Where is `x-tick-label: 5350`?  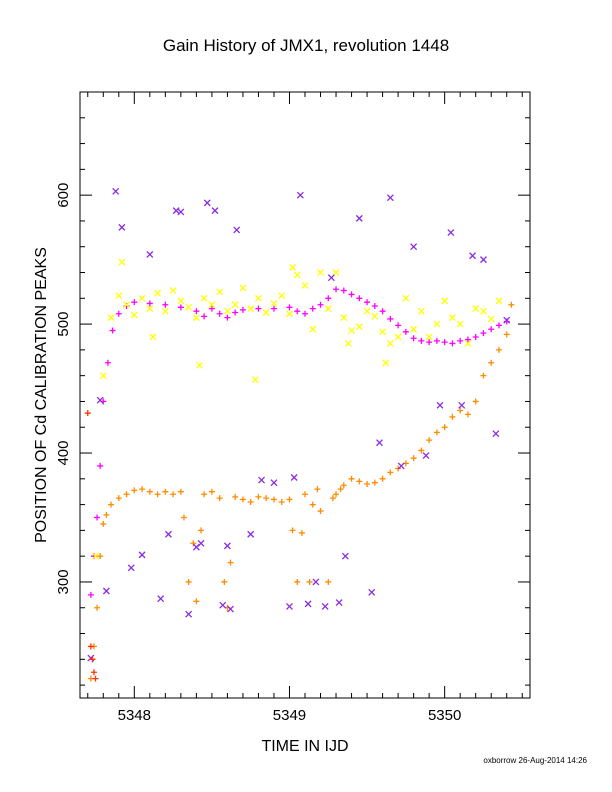 x-tick-label: 5350 is located at coordinates (444, 715).